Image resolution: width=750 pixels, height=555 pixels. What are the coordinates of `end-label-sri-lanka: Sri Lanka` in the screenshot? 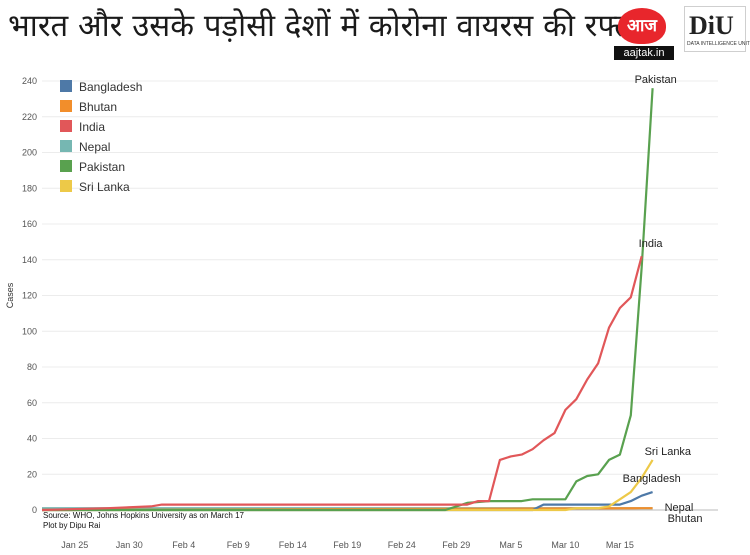 It's located at (668, 452).